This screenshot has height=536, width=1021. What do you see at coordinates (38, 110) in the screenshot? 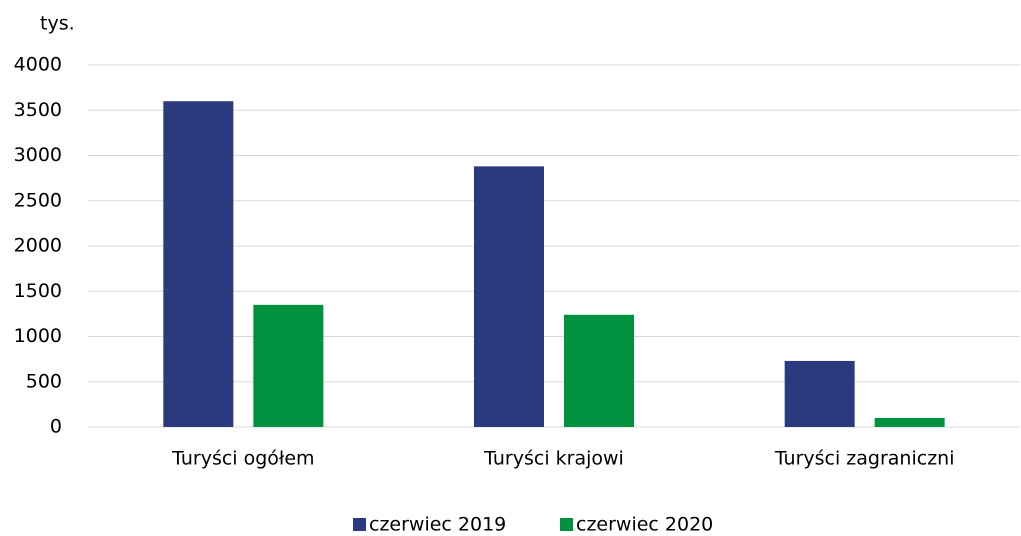
I see `y-tick-label: 3500` at bounding box center [38, 110].